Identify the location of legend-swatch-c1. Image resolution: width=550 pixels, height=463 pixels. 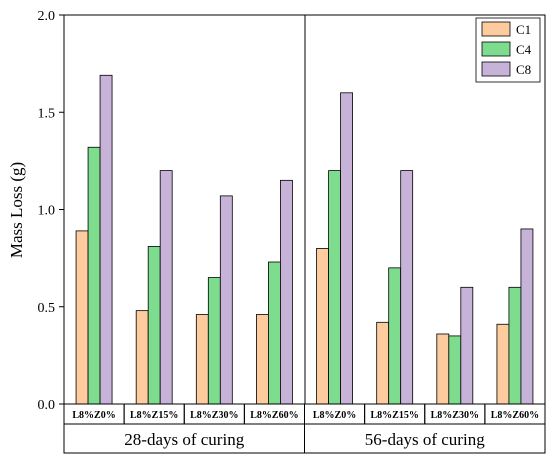
(496, 29).